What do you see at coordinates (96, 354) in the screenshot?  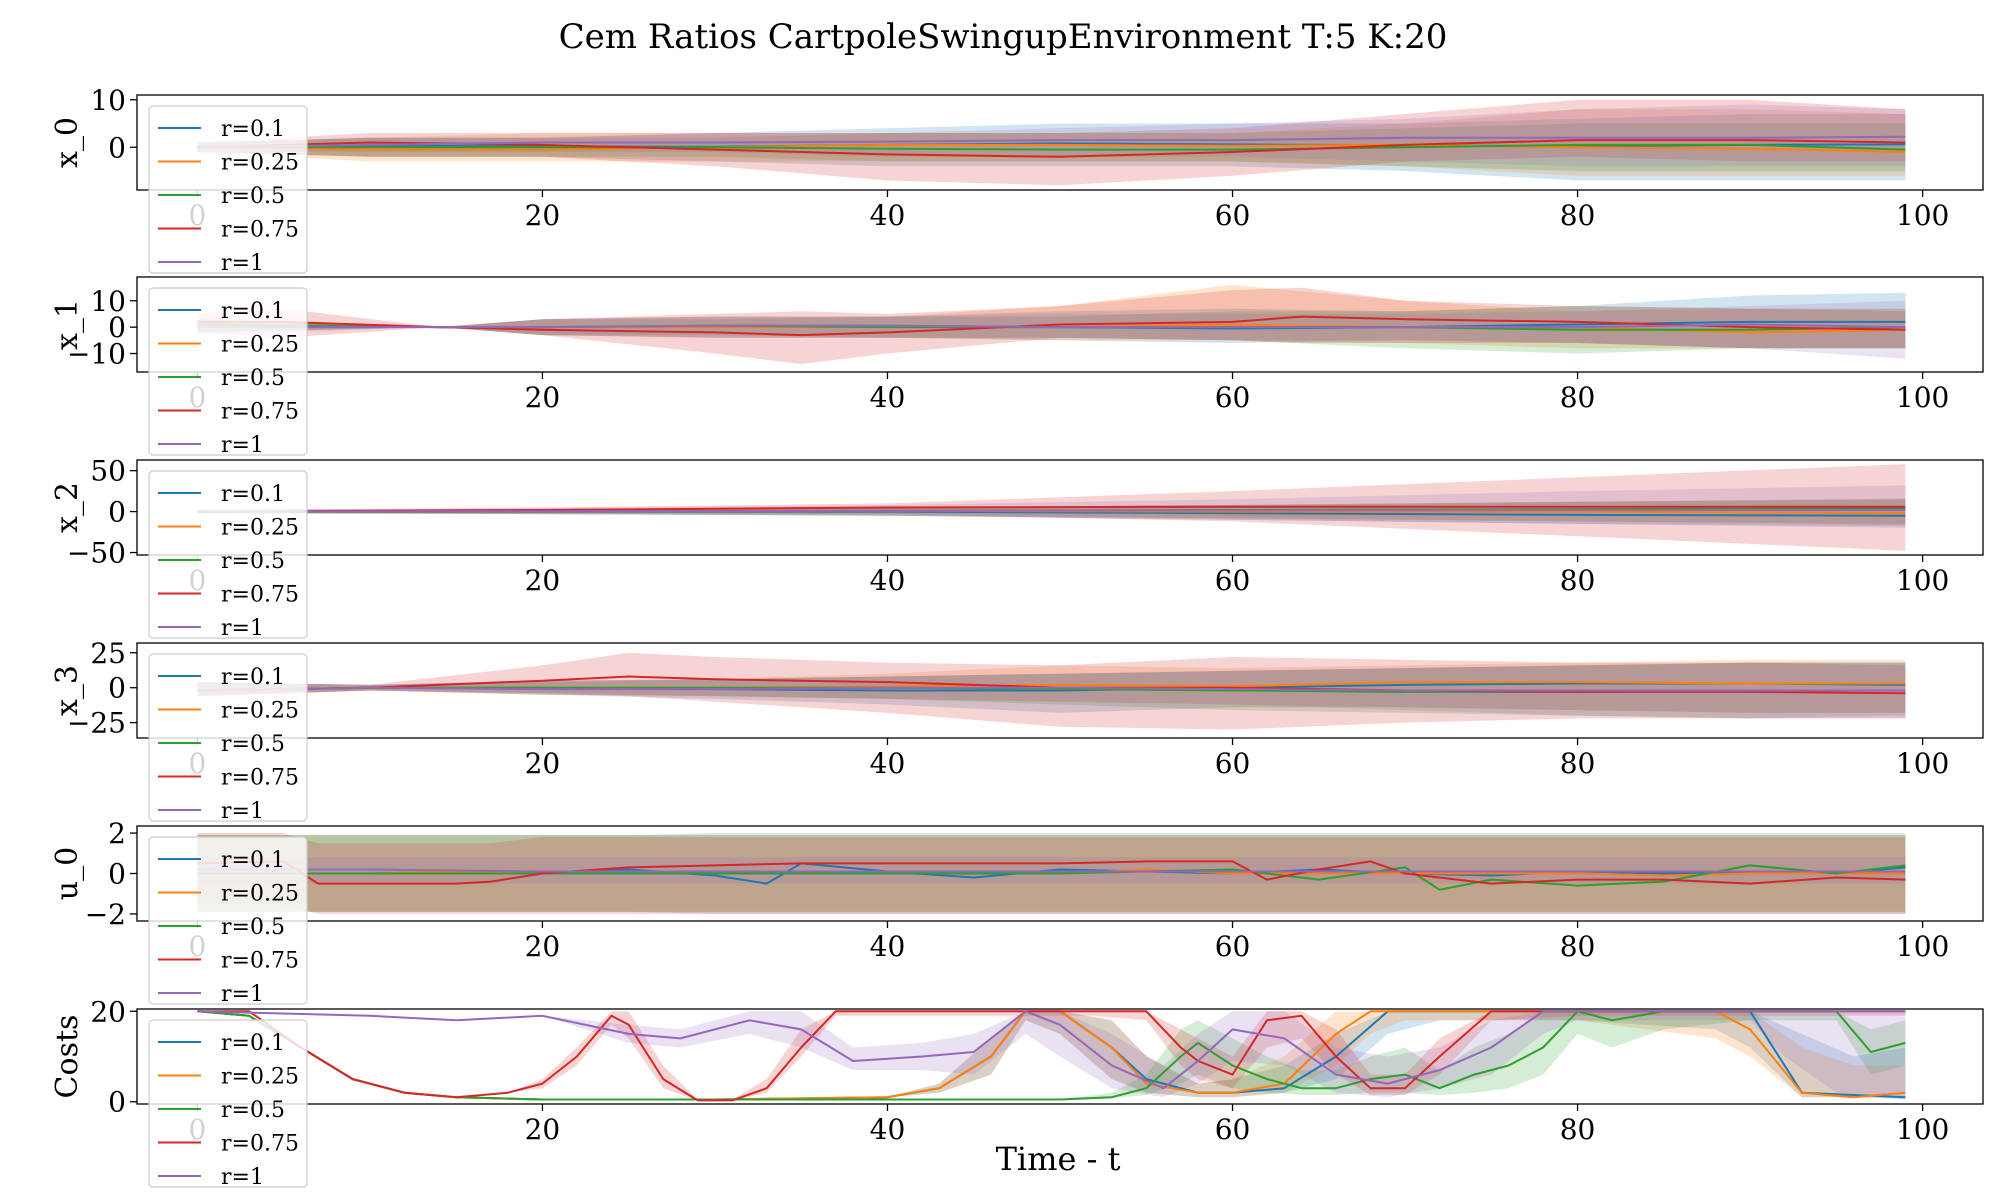 I see `y-tick-label: −10` at bounding box center [96, 354].